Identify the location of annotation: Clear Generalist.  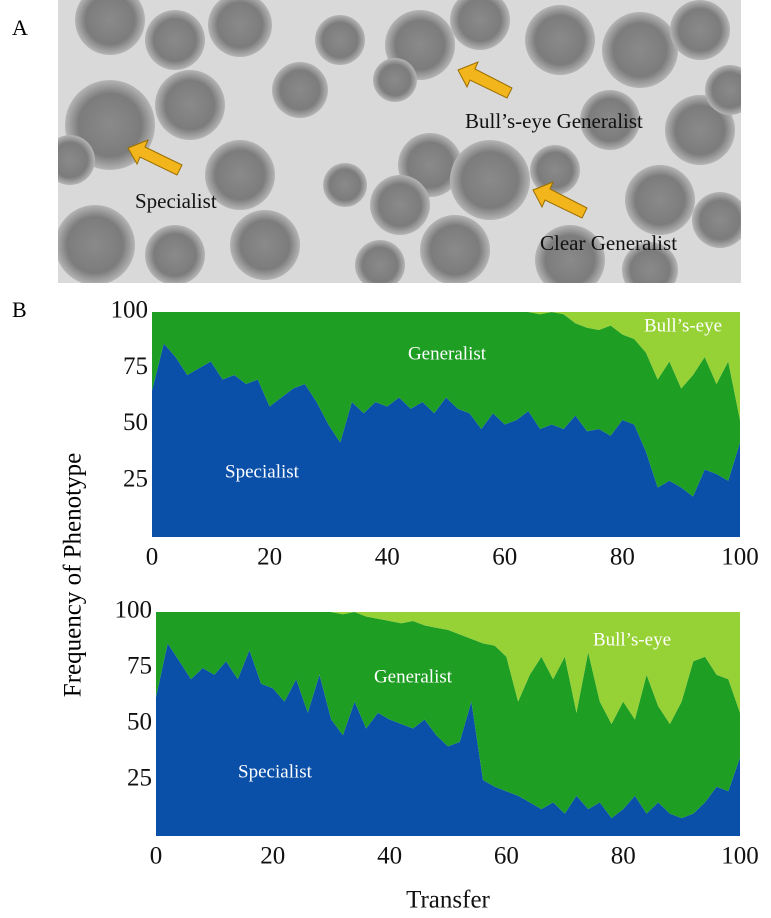
(608, 243).